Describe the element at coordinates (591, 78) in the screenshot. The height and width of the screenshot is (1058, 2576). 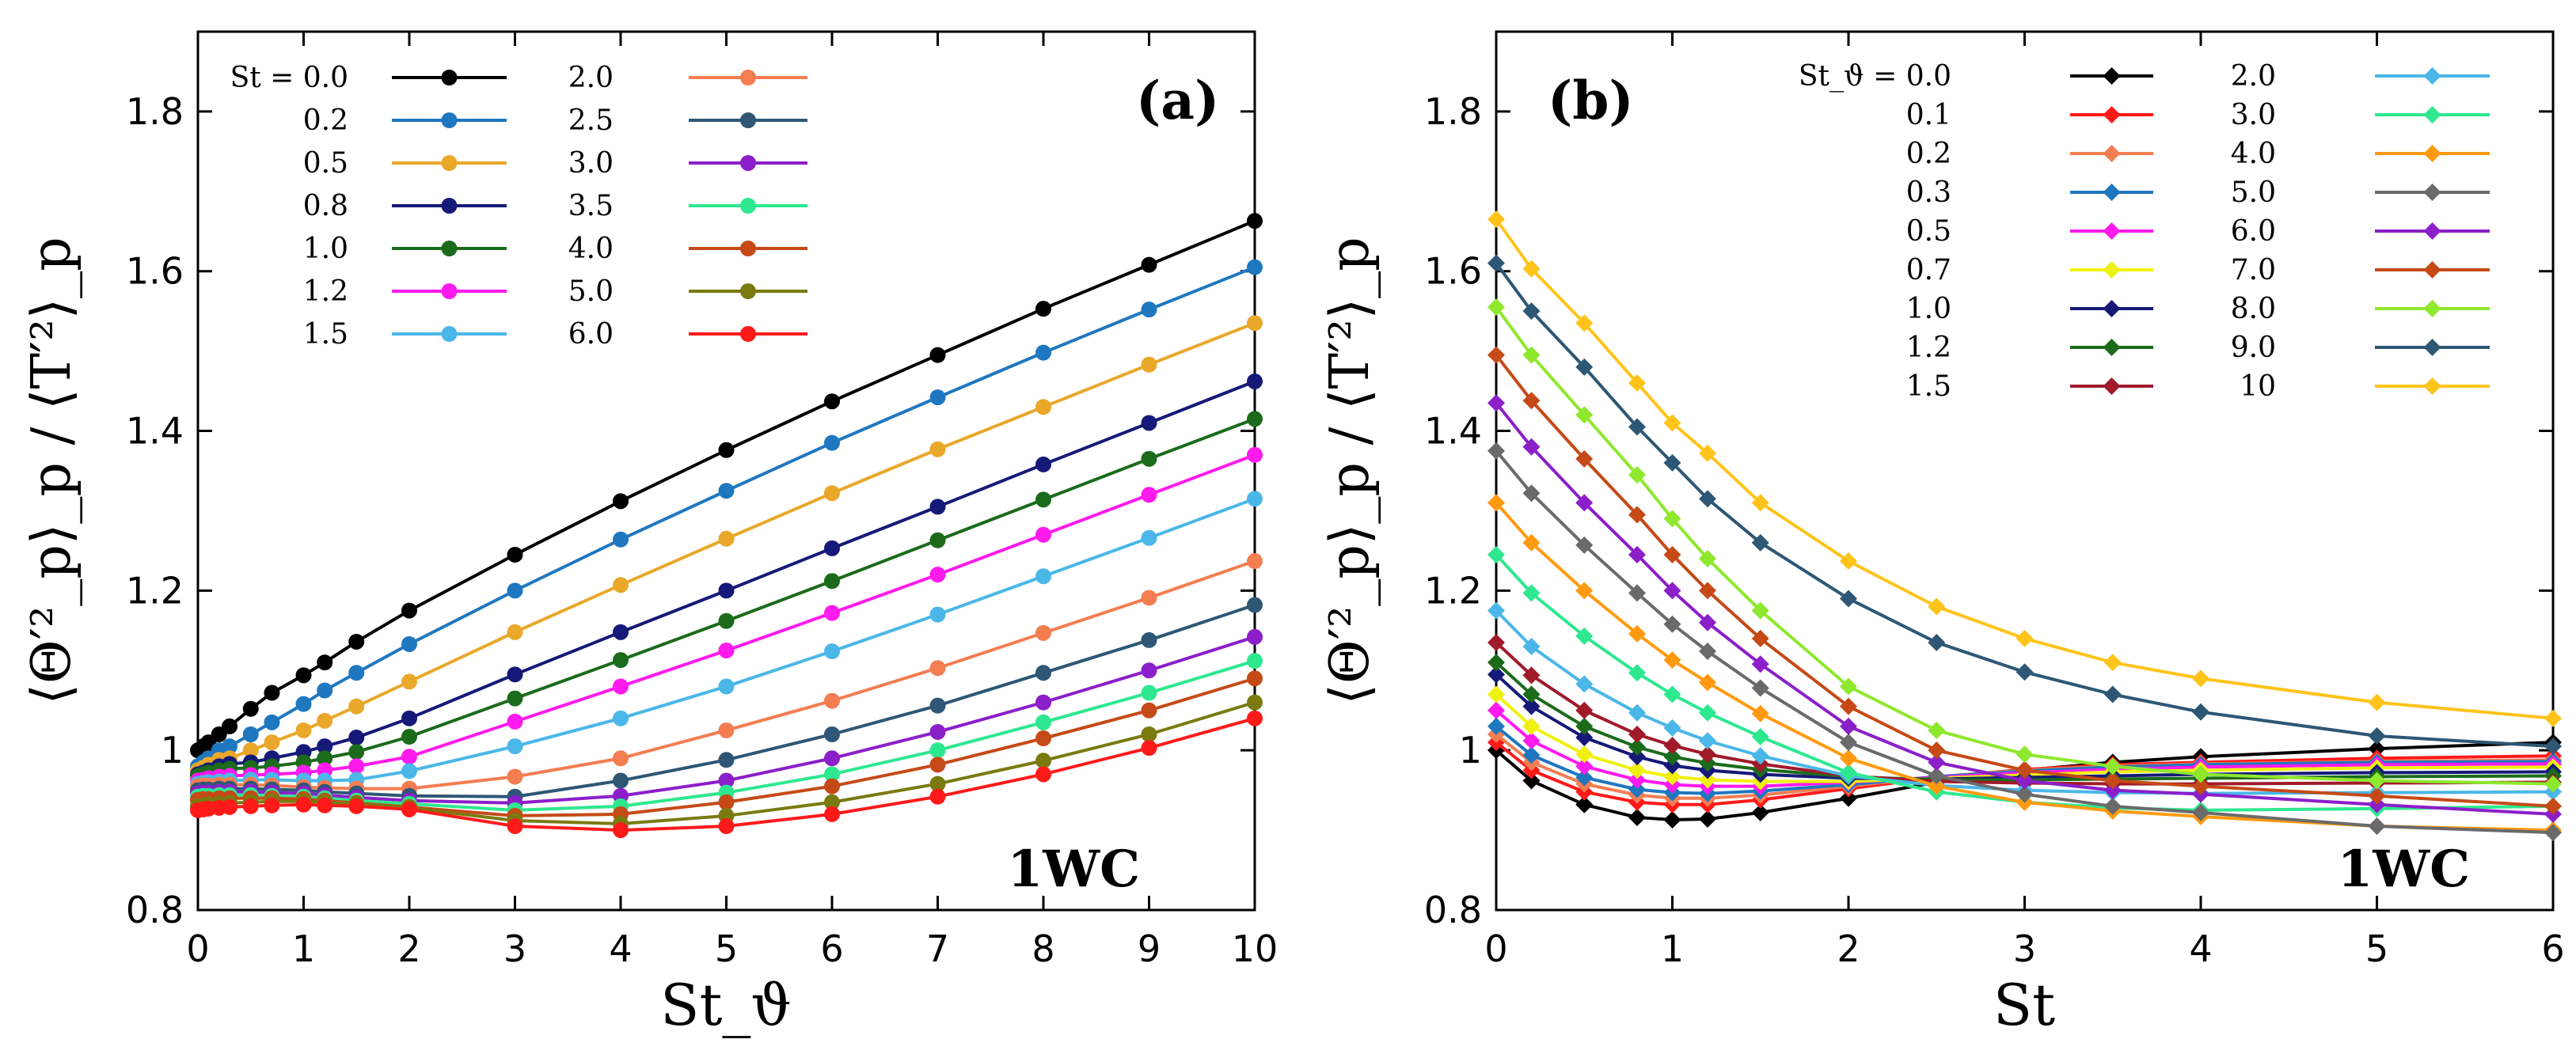
I see `panel-a-legend-label: 2.0` at that location.